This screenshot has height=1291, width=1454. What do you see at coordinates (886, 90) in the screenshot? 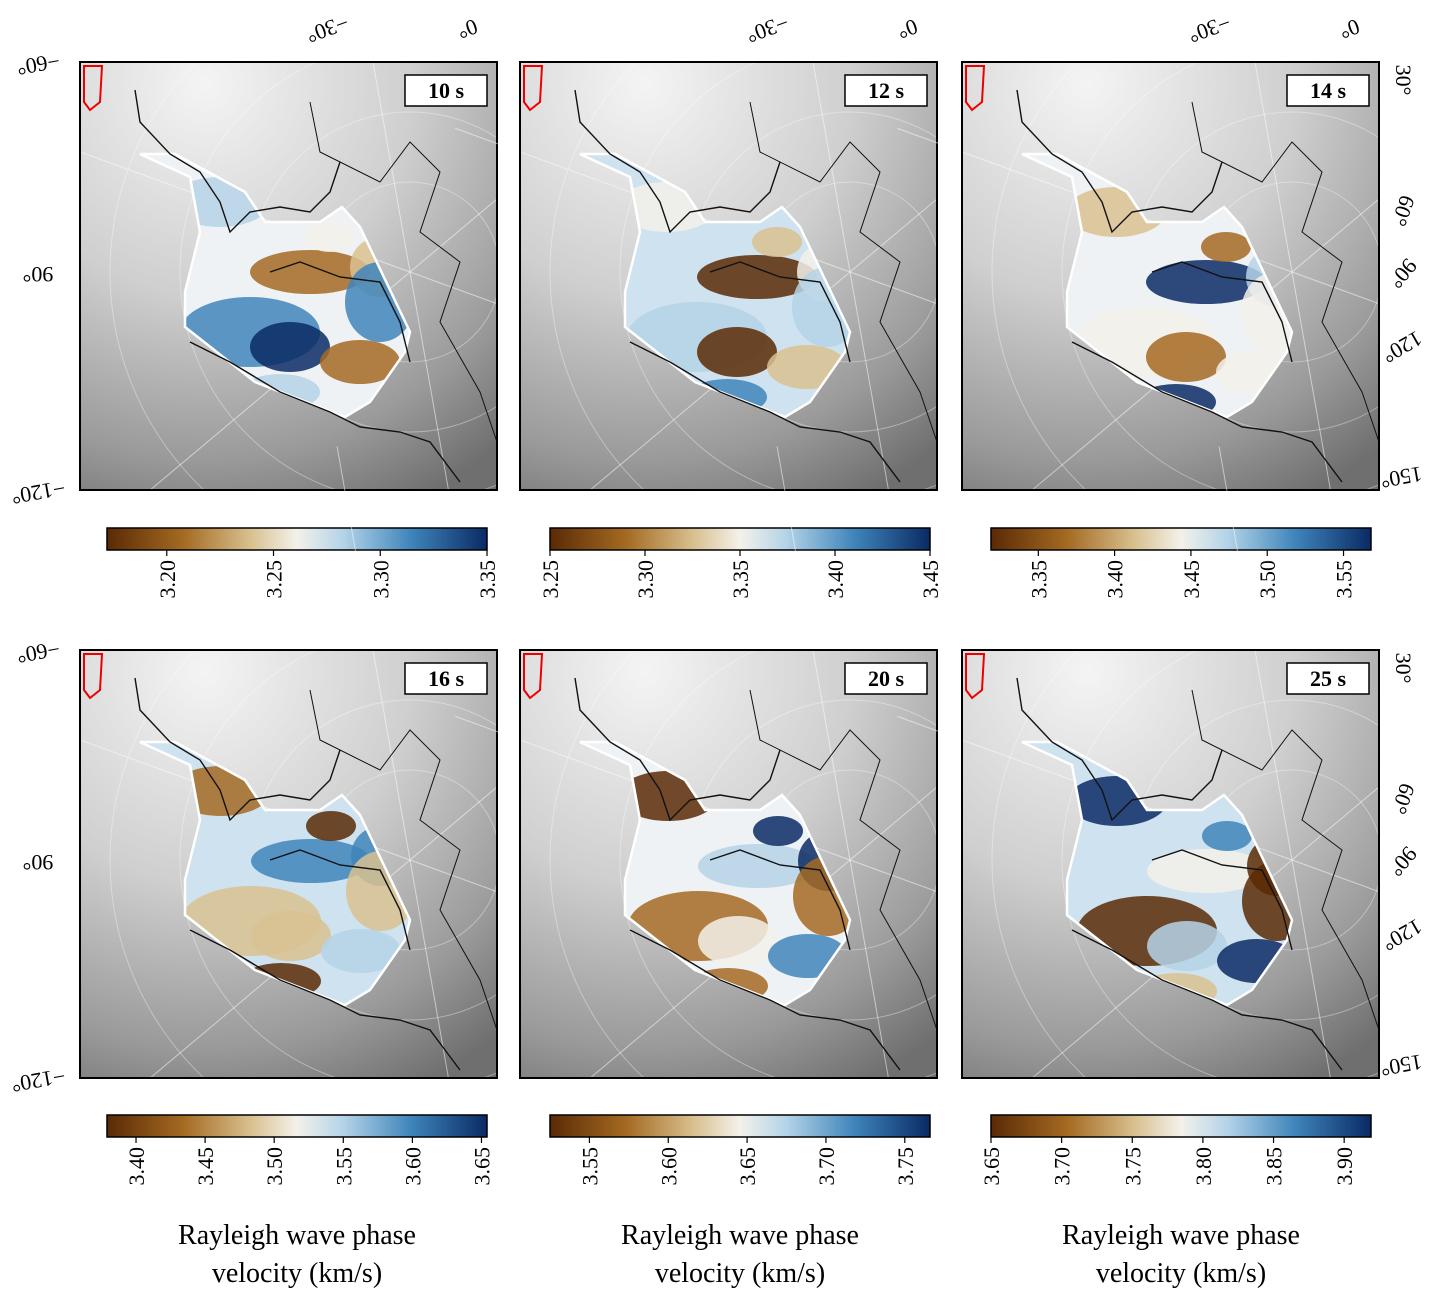
I see `period-label: 12 s` at bounding box center [886, 90].